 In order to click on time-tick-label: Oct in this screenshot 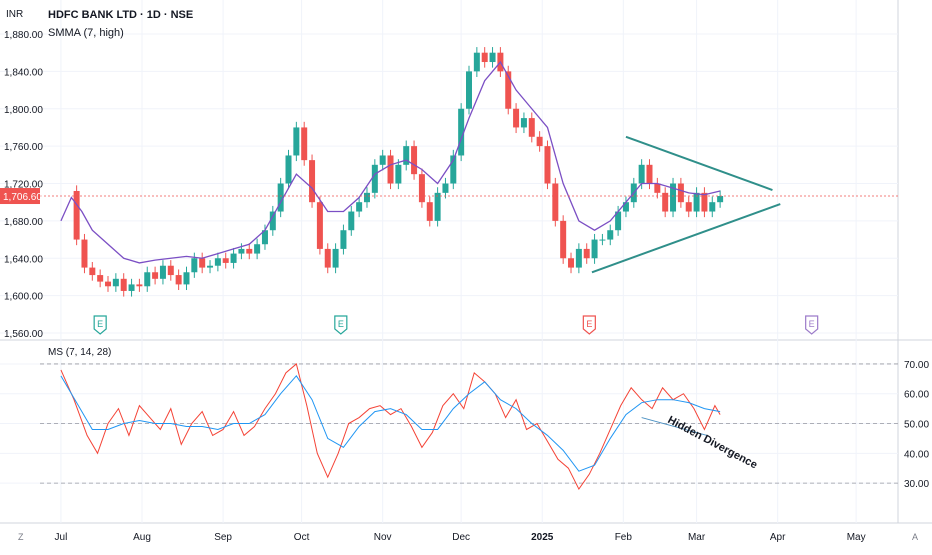, I will do `click(302, 537)`.